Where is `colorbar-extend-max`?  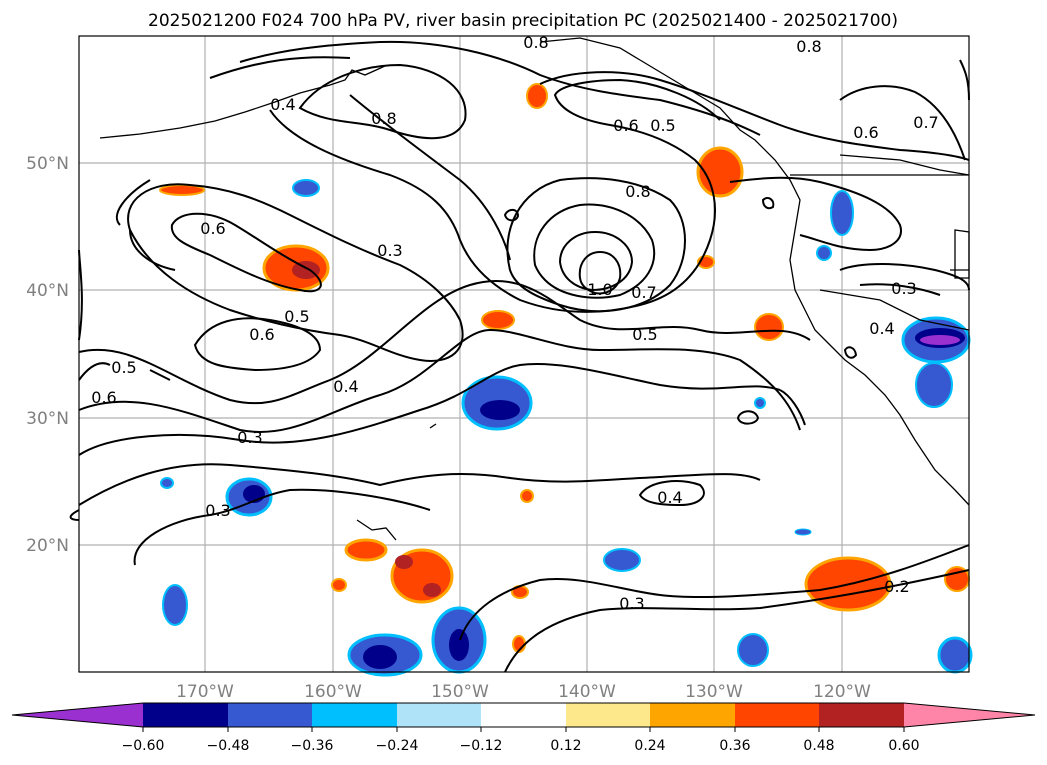 colorbar-extend-max is located at coordinates (969, 715).